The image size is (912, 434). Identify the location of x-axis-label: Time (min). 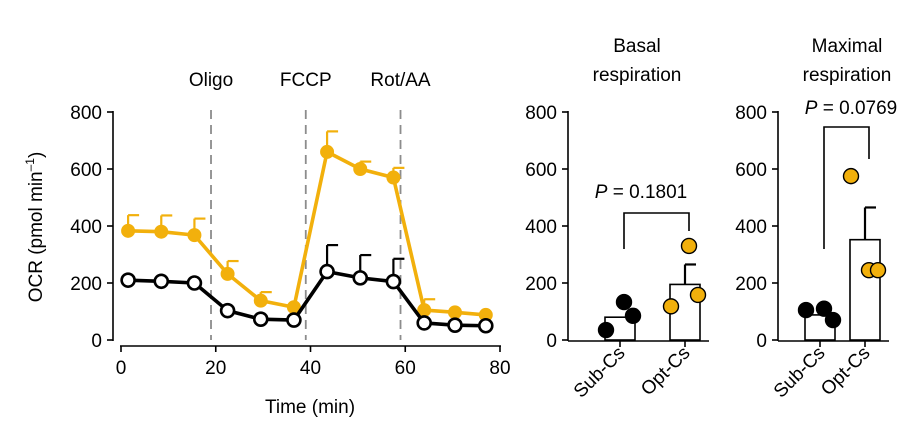
(310, 407).